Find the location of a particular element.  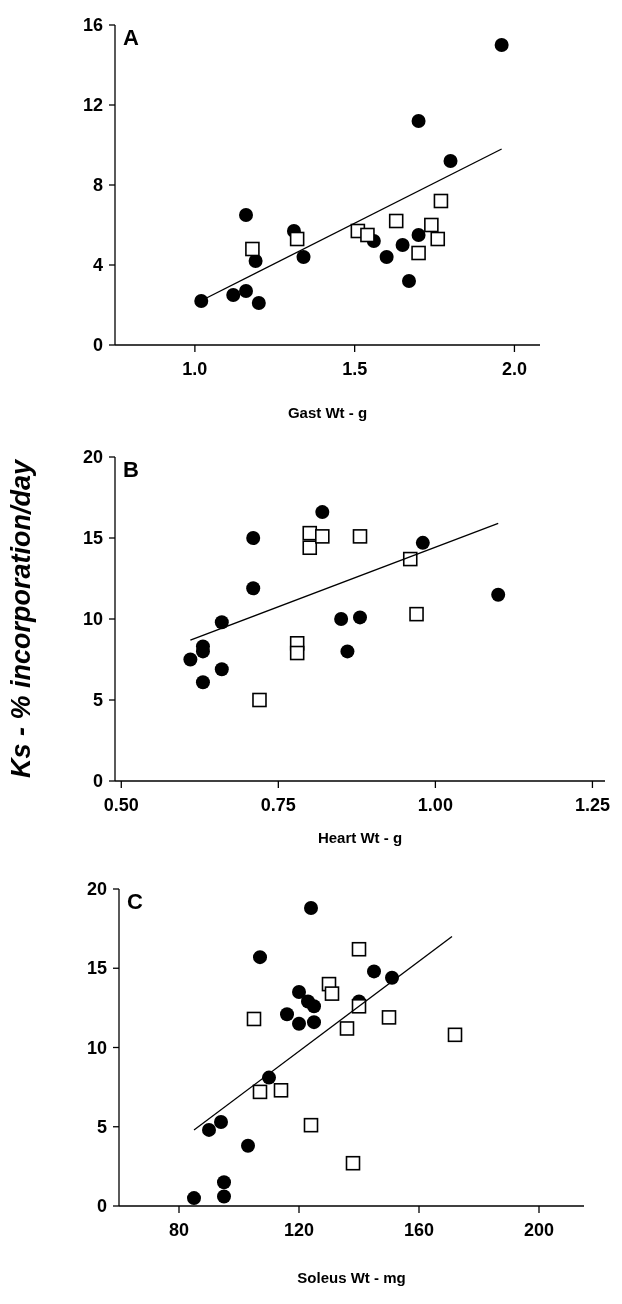

x-axis-title: Soleus Wt - mg is located at coordinates (351, 1277).